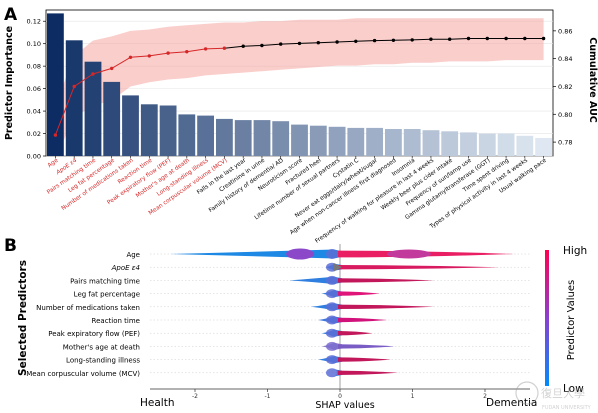 This screenshot has height=413, width=598. Describe the element at coordinates (103, 361) in the screenshot. I see `predictor-label-9: Long-standing illness` at that location.